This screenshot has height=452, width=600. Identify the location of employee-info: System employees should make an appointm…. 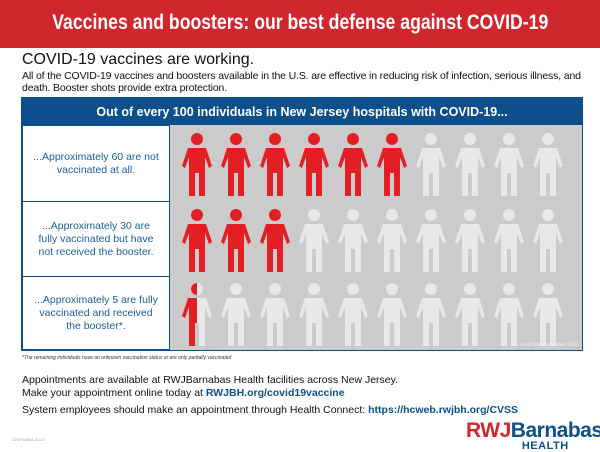
(270, 410).